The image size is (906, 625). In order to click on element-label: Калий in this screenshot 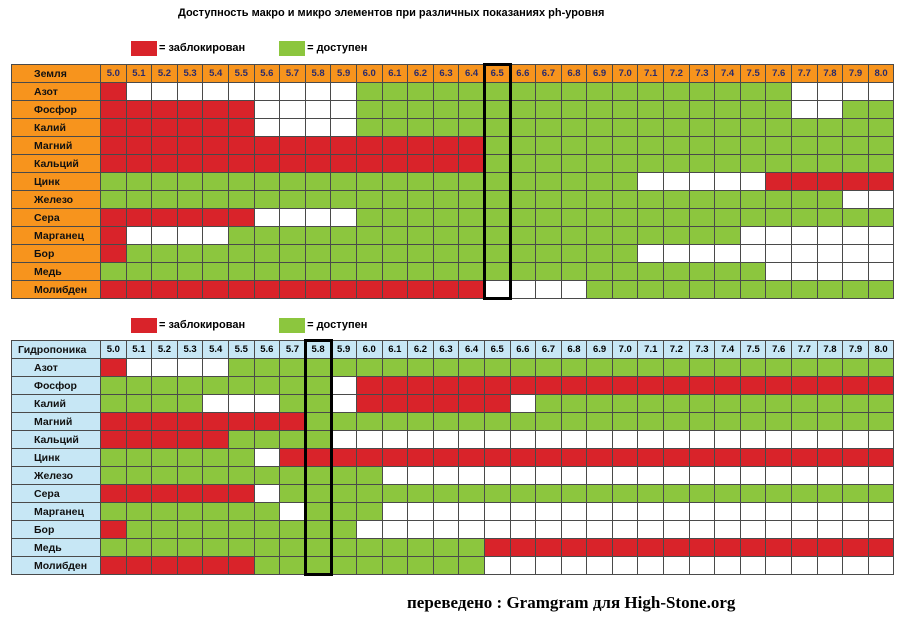, I will do `click(56, 403)`.